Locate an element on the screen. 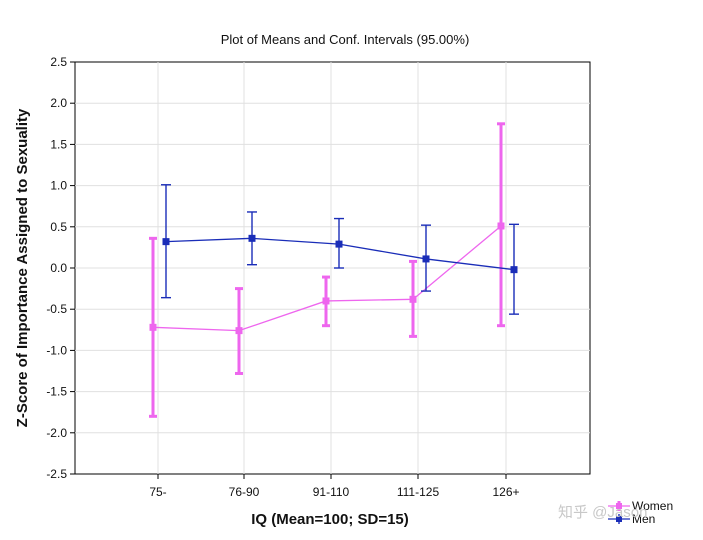 Image resolution: width=703 pixels, height=540 pixels. y-tick-label: -0.5 is located at coordinates (56, 309).